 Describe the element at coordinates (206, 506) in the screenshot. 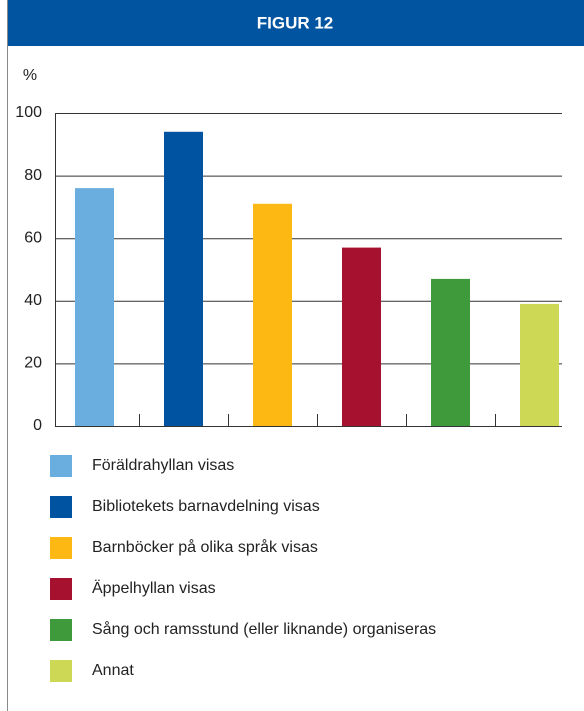

I see `legend-label: Bibliotekets barnavdelning visas` at that location.